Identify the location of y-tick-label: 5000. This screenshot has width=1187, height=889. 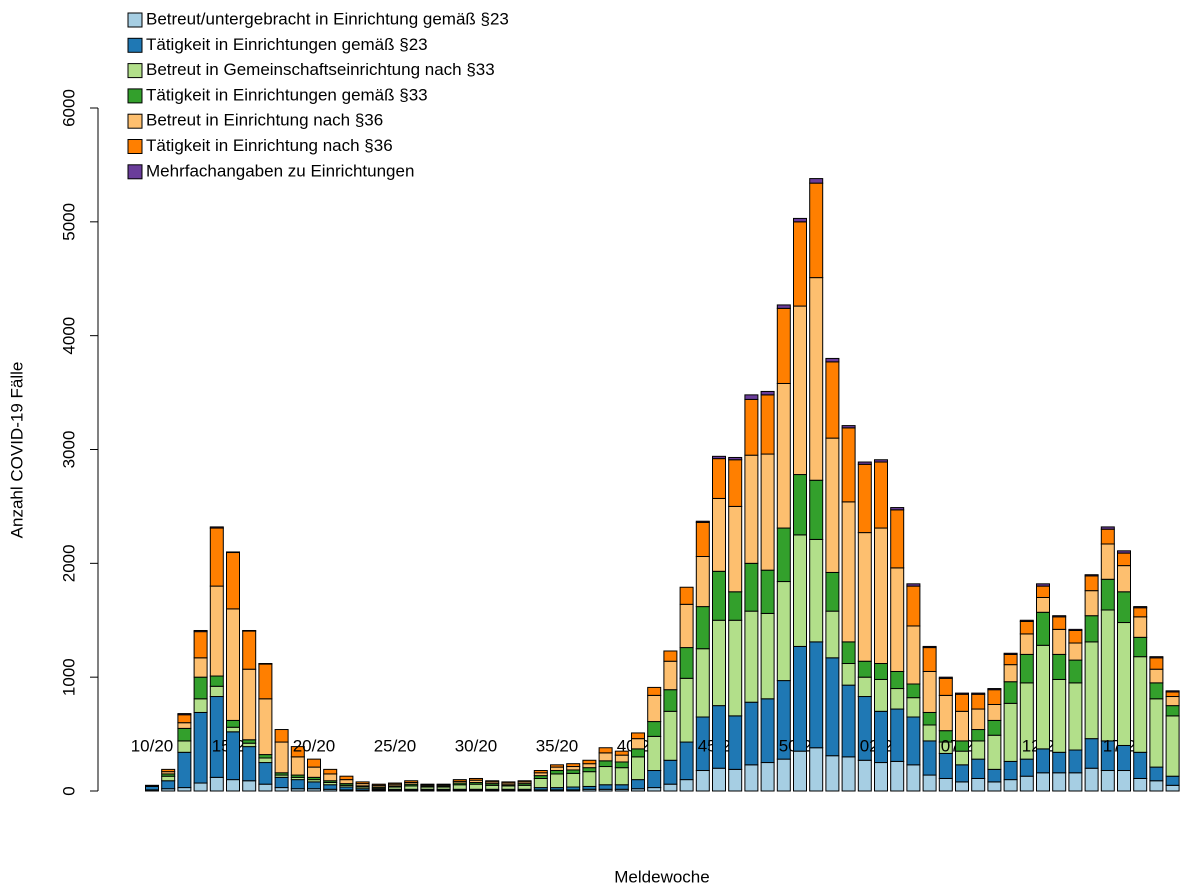
(68, 222).